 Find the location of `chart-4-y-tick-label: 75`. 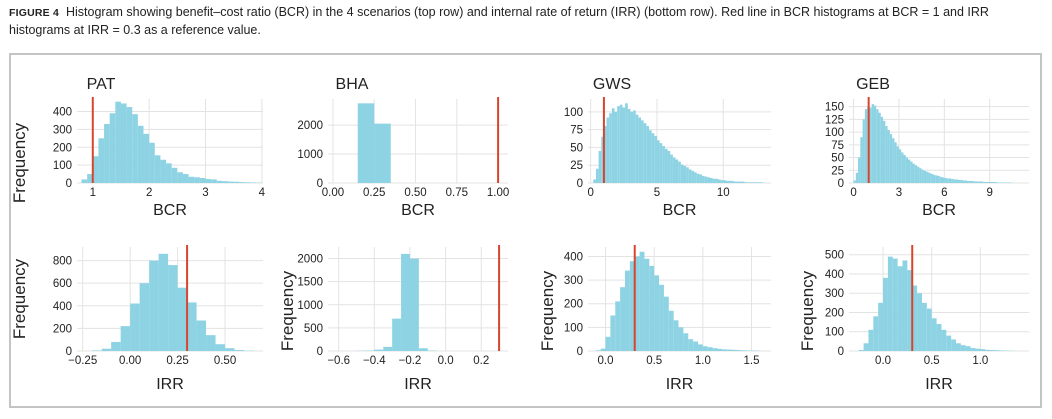

chart-4-y-tick-label: 75 is located at coordinates (837, 146).